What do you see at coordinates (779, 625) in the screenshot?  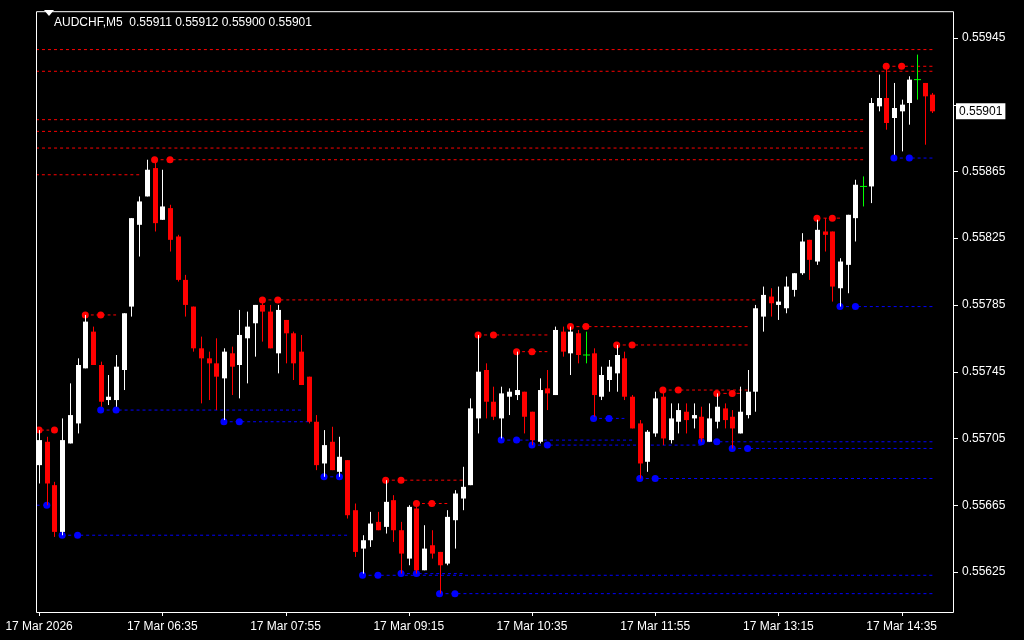 I see `x-tick-label: 17 Mar 13:15` at bounding box center [779, 625].